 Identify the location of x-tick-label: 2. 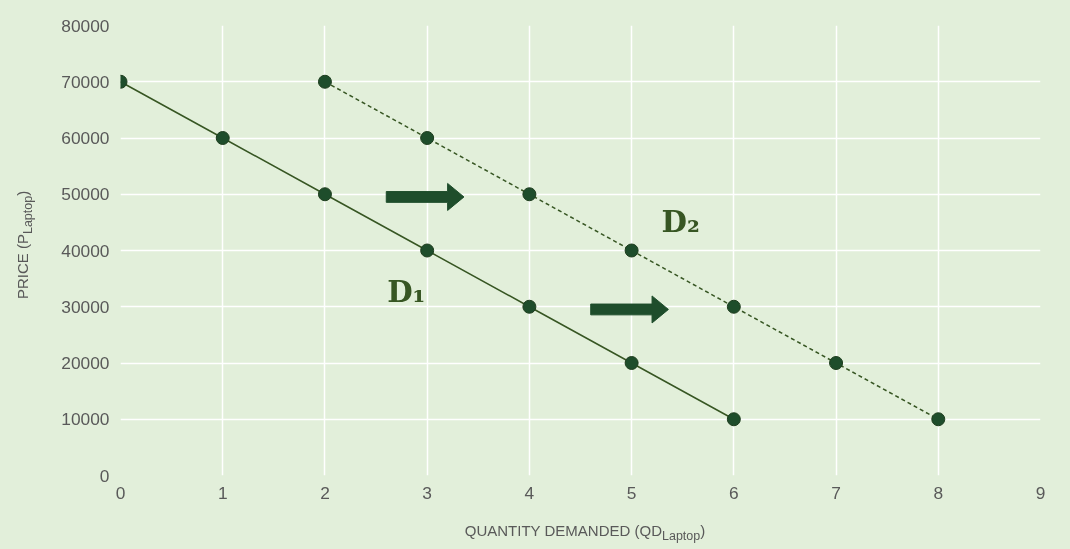
(325, 492).